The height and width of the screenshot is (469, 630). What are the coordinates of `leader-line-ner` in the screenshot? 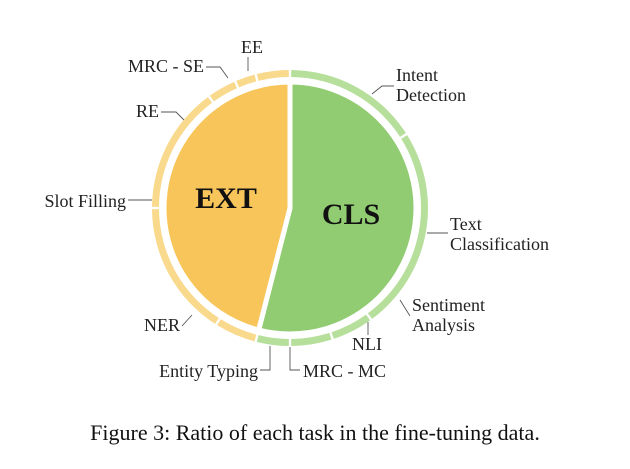 It's located at (187, 320).